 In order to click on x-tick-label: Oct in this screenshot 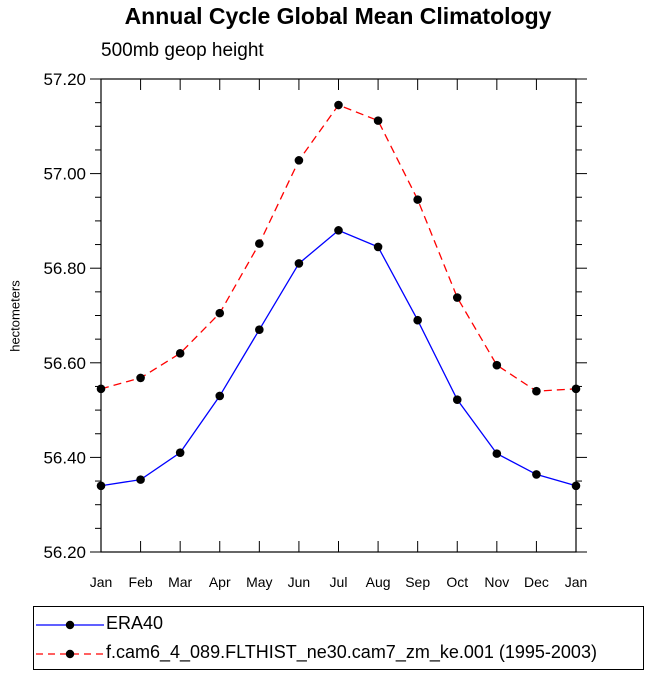, I will do `click(457, 582)`.